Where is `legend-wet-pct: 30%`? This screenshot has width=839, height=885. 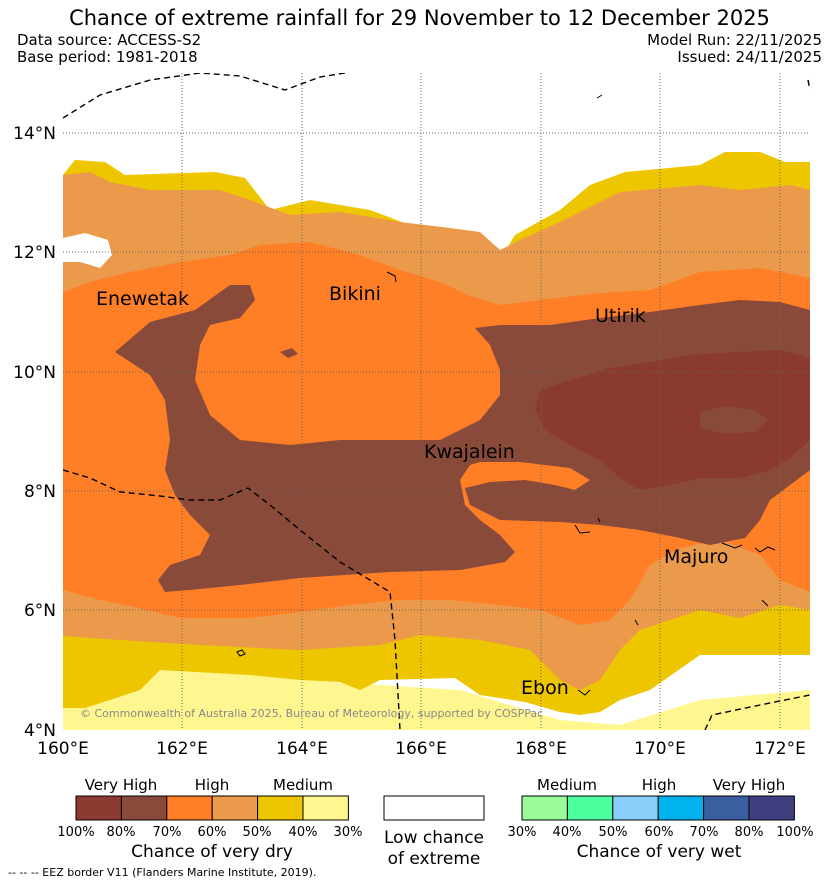
legend-wet-pct: 30% is located at coordinates (522, 832).